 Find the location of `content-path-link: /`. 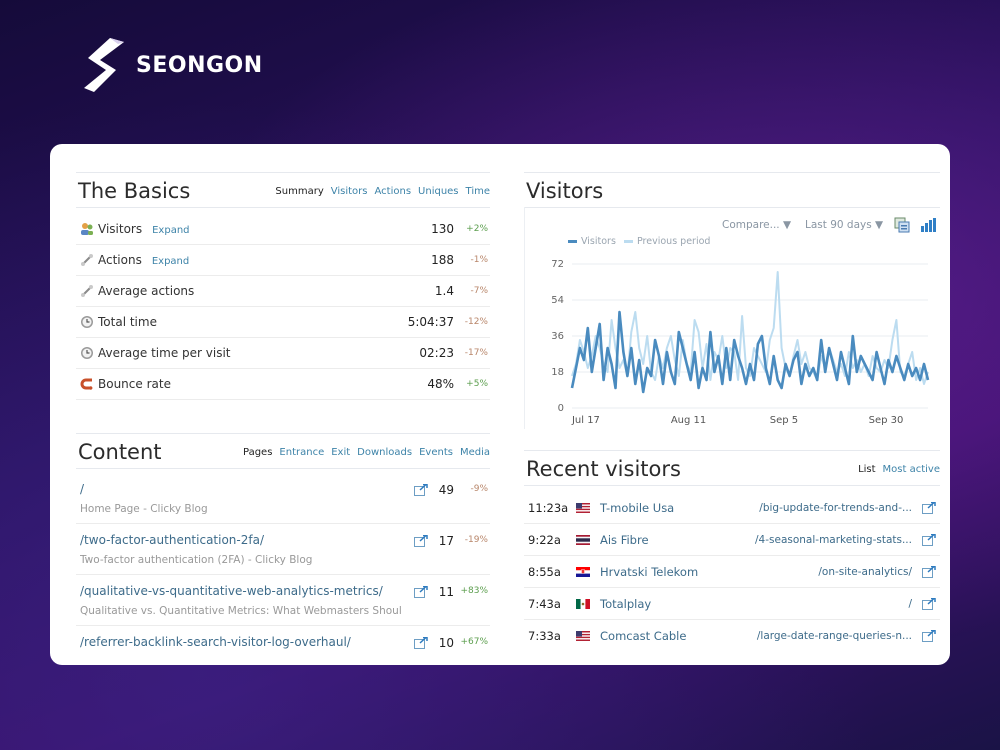

content-path-link: / is located at coordinates (82, 489).